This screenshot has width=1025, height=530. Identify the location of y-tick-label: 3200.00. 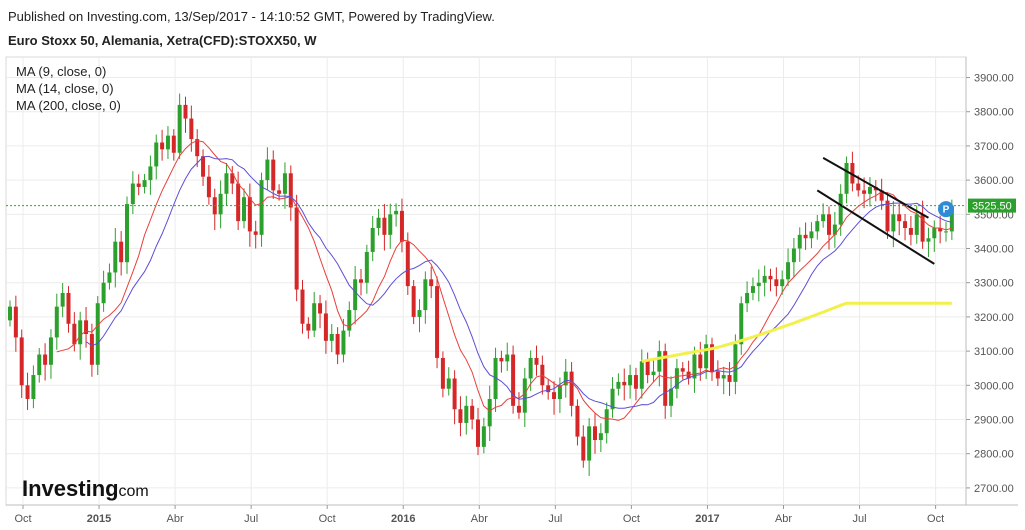
(994, 318).